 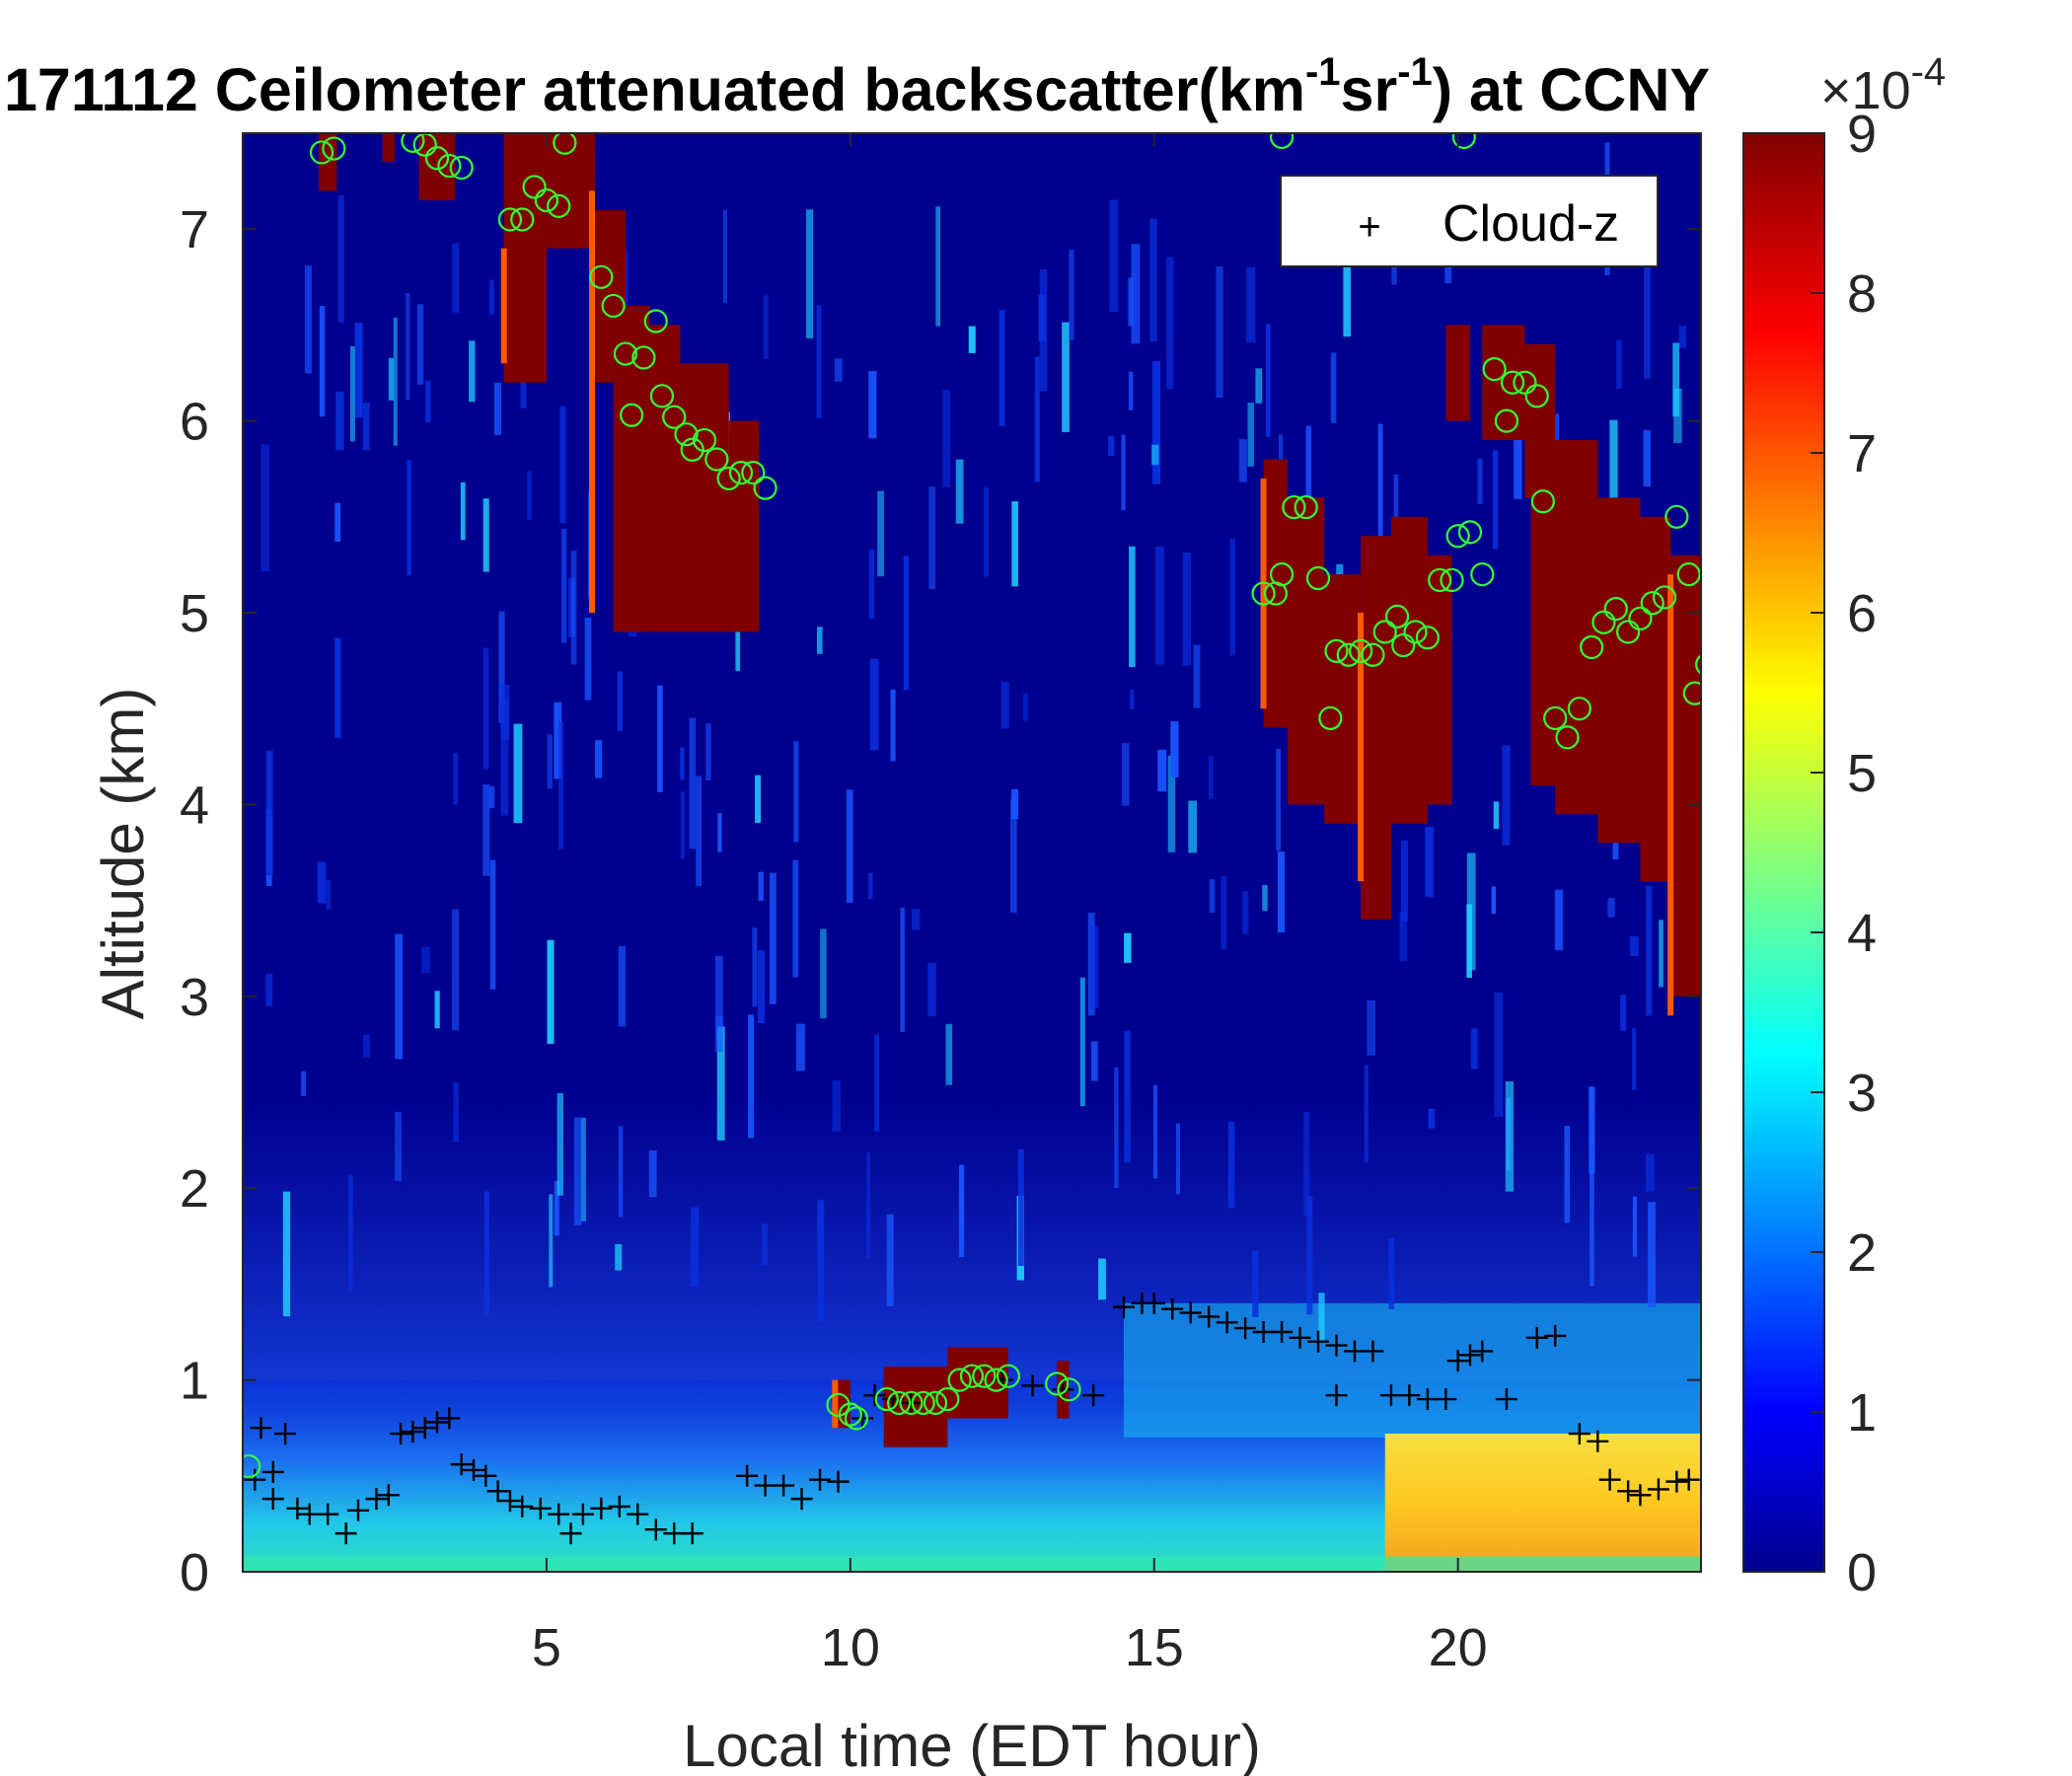 I want to click on colorbar-tick-label: 3, so click(x=1862, y=1093).